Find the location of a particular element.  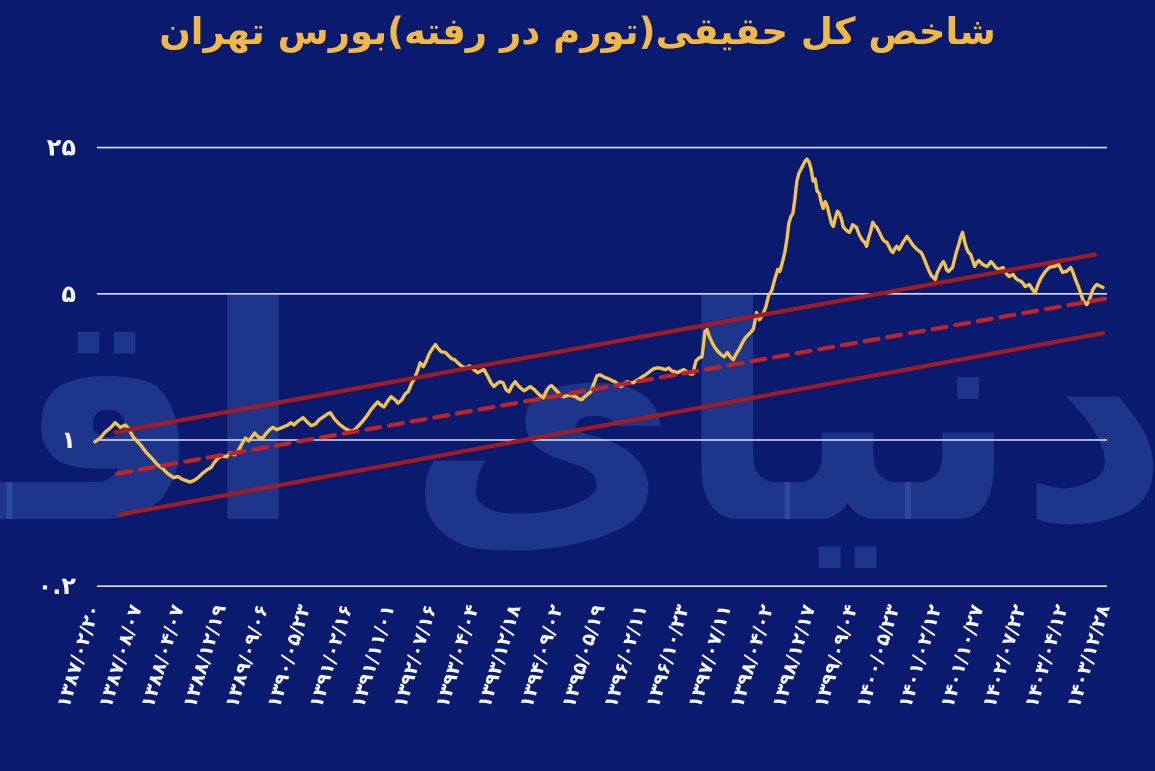

y-tick-label: ۰.۲ is located at coordinates (57, 586).